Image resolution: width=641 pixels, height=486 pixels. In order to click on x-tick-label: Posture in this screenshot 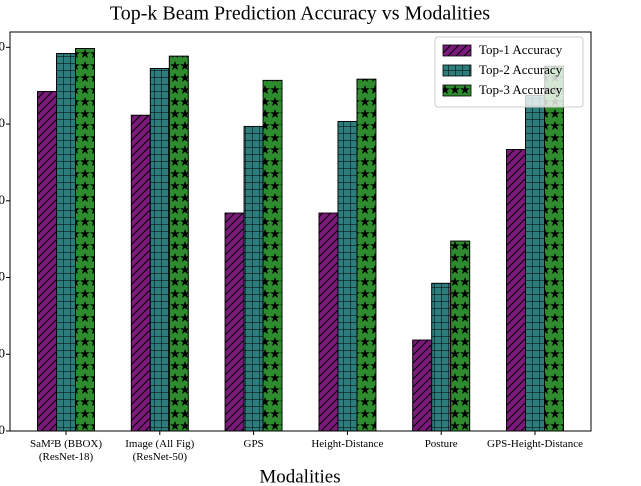, I will do `click(441, 444)`.